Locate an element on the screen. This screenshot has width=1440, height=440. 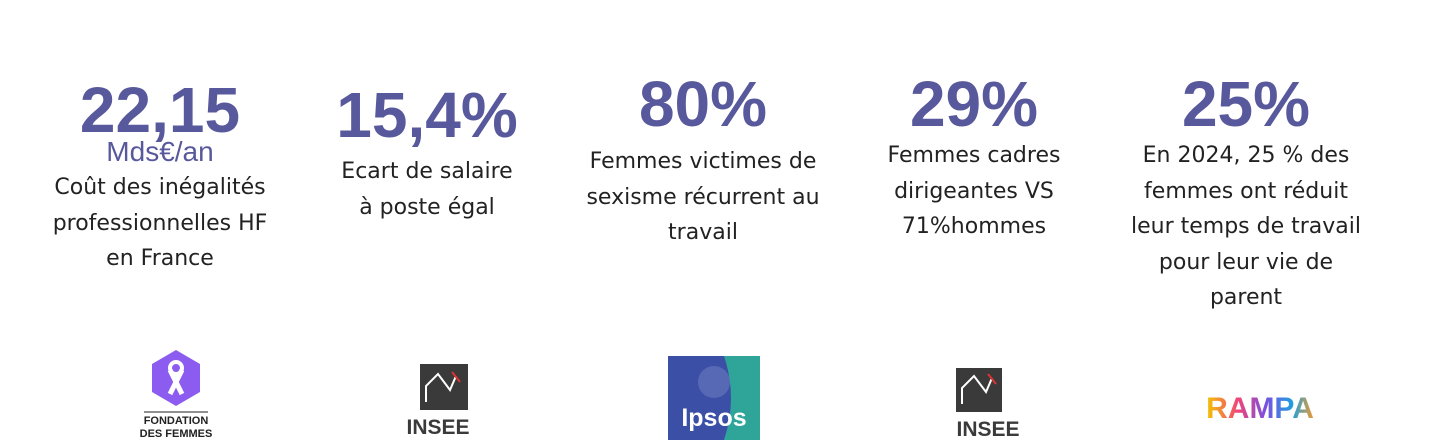
description-line: professionnelles HF is located at coordinates (160, 223).